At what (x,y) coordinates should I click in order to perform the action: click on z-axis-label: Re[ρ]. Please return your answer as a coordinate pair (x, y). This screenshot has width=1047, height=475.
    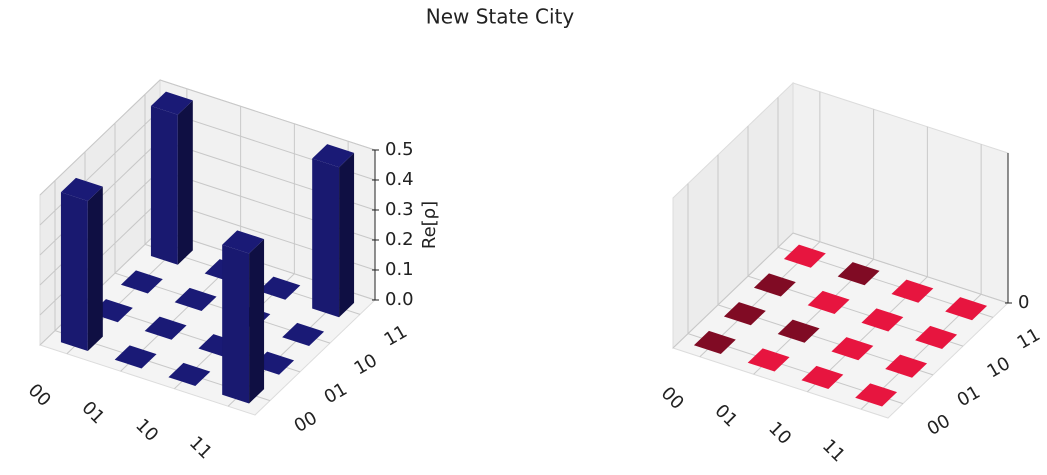
    Looking at the image, I should click on (429, 225).